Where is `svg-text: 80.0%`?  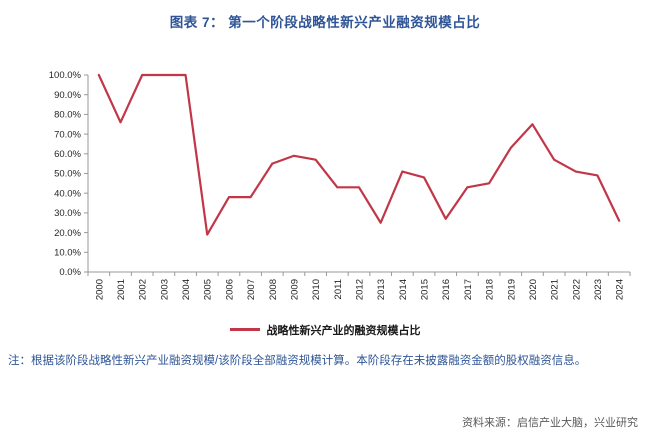
svg-text: 80.0% is located at coordinates (67, 115).